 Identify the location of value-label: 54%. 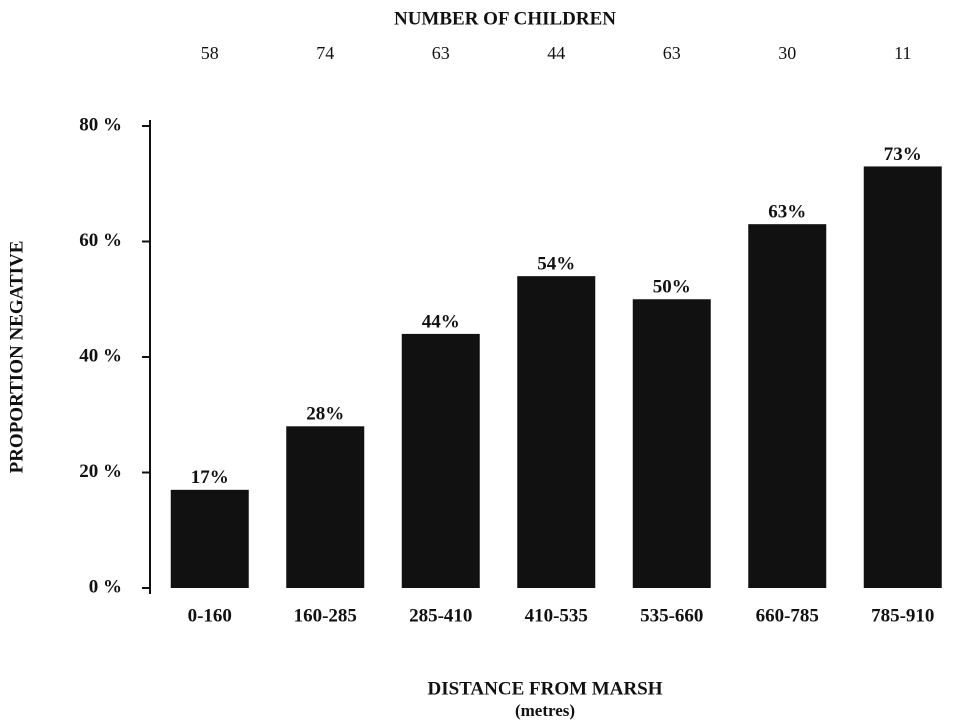
(556, 264).